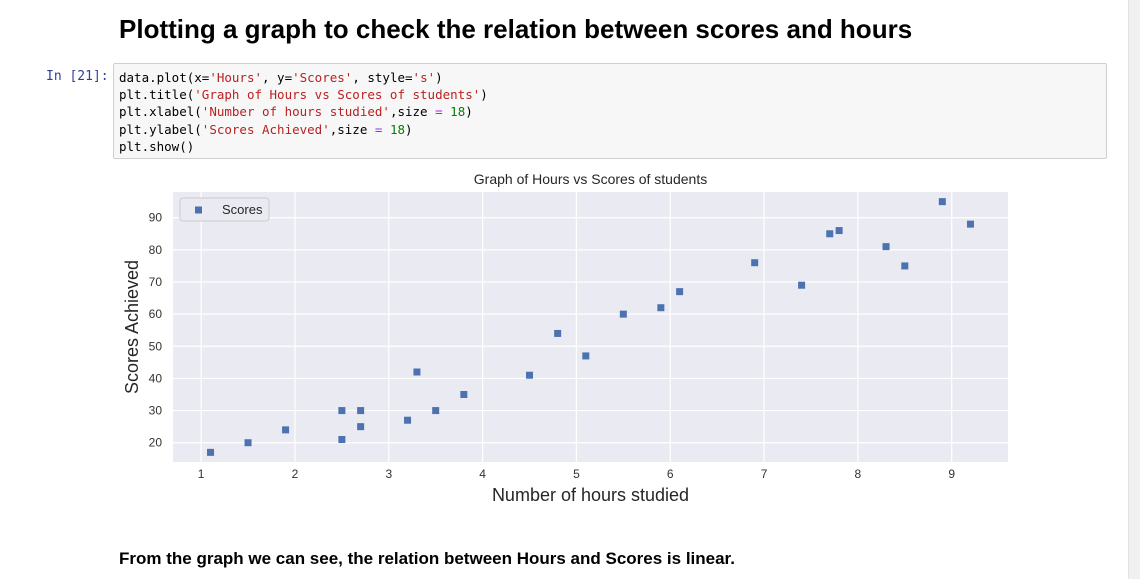  Describe the element at coordinates (160, 112) in the screenshot. I see `code-token: plt.xlabel(` at that location.